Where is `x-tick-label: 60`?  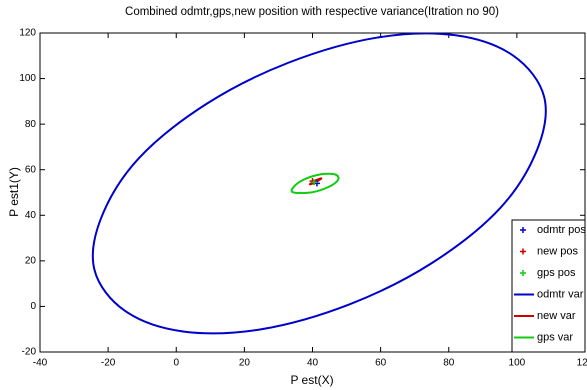 x-tick-label: 60 is located at coordinates (381, 363).